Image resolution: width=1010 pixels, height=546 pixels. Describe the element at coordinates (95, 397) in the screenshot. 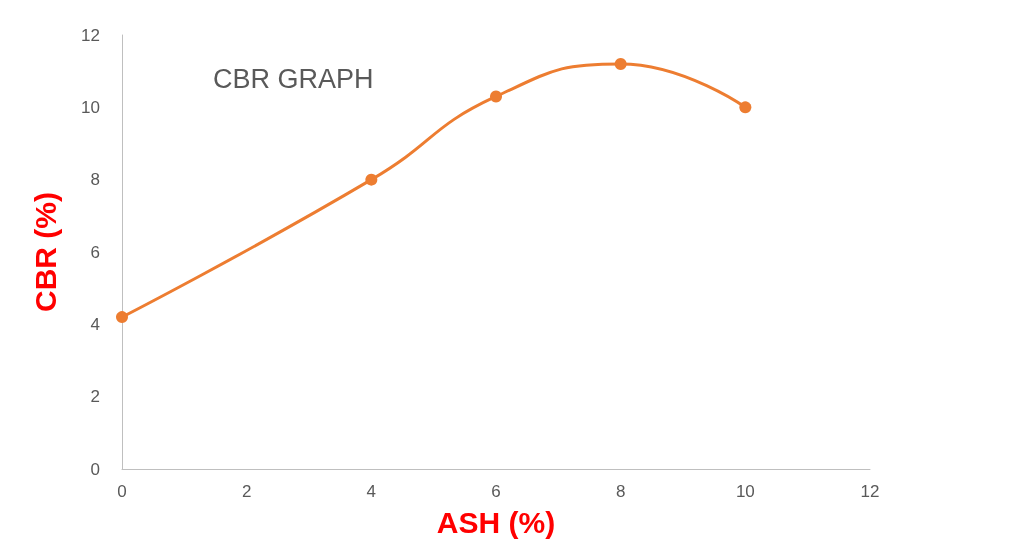

I see `y-tick-label: 2` at that location.